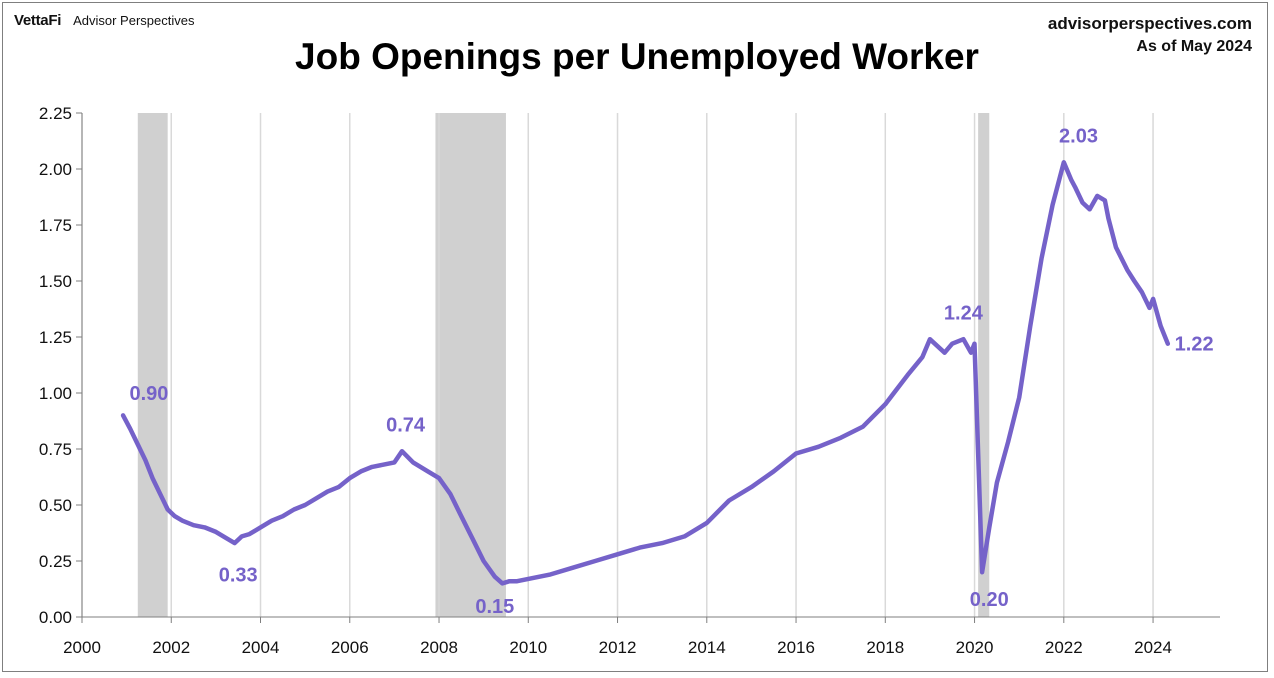  What do you see at coordinates (885, 647) in the screenshot?
I see `x-tick-label: 2018` at bounding box center [885, 647].